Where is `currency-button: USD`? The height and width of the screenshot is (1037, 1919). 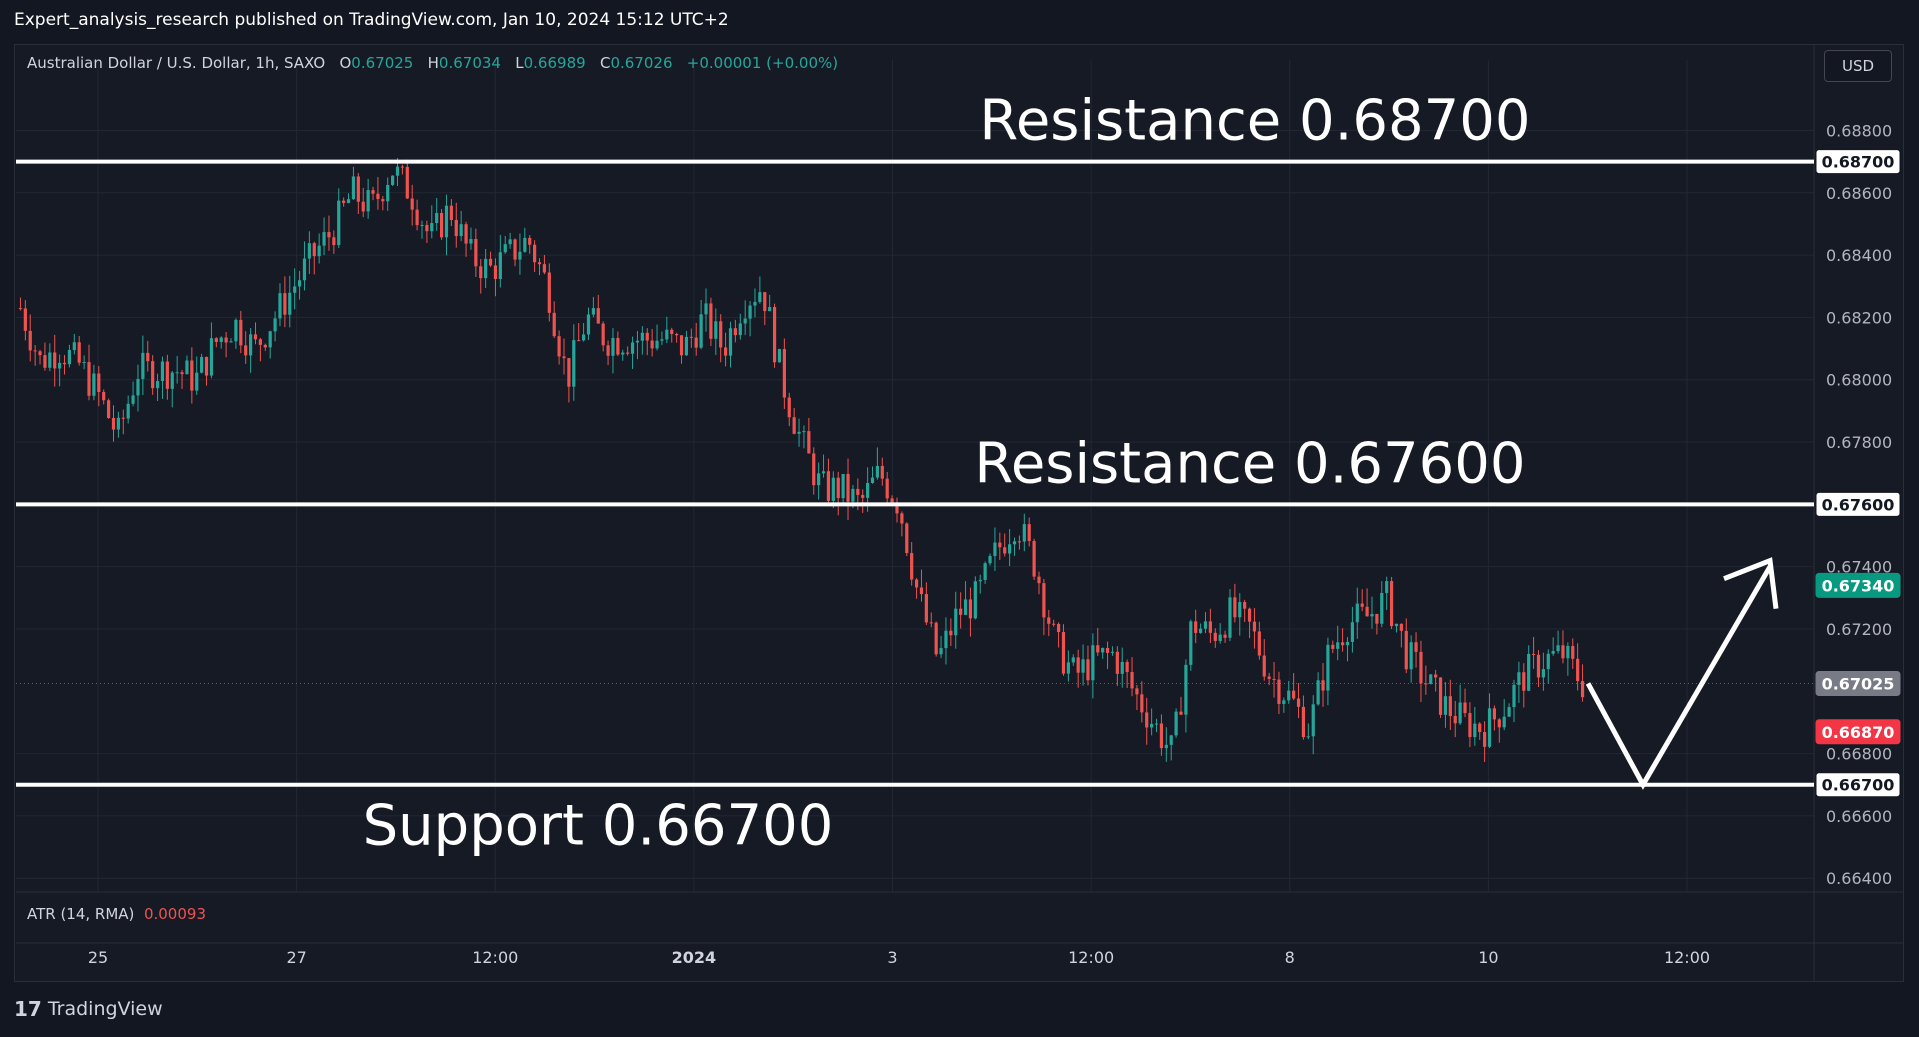
currency-button: USD is located at coordinates (1858, 66).